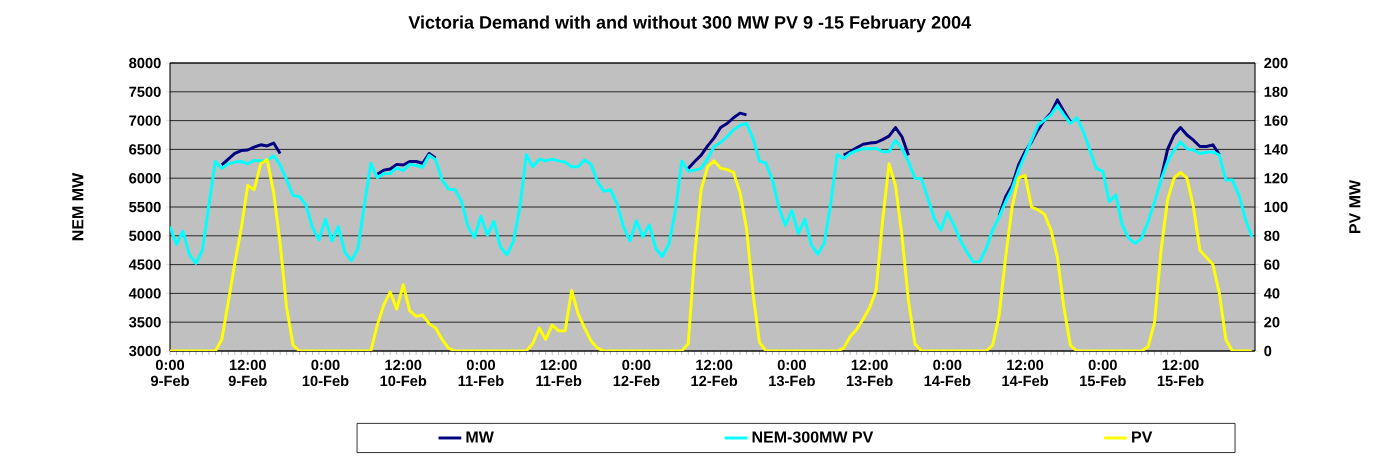 The height and width of the screenshot is (476, 1379). What do you see at coordinates (144, 293) in the screenshot?
I see `y-tick-label: 4000` at bounding box center [144, 293].